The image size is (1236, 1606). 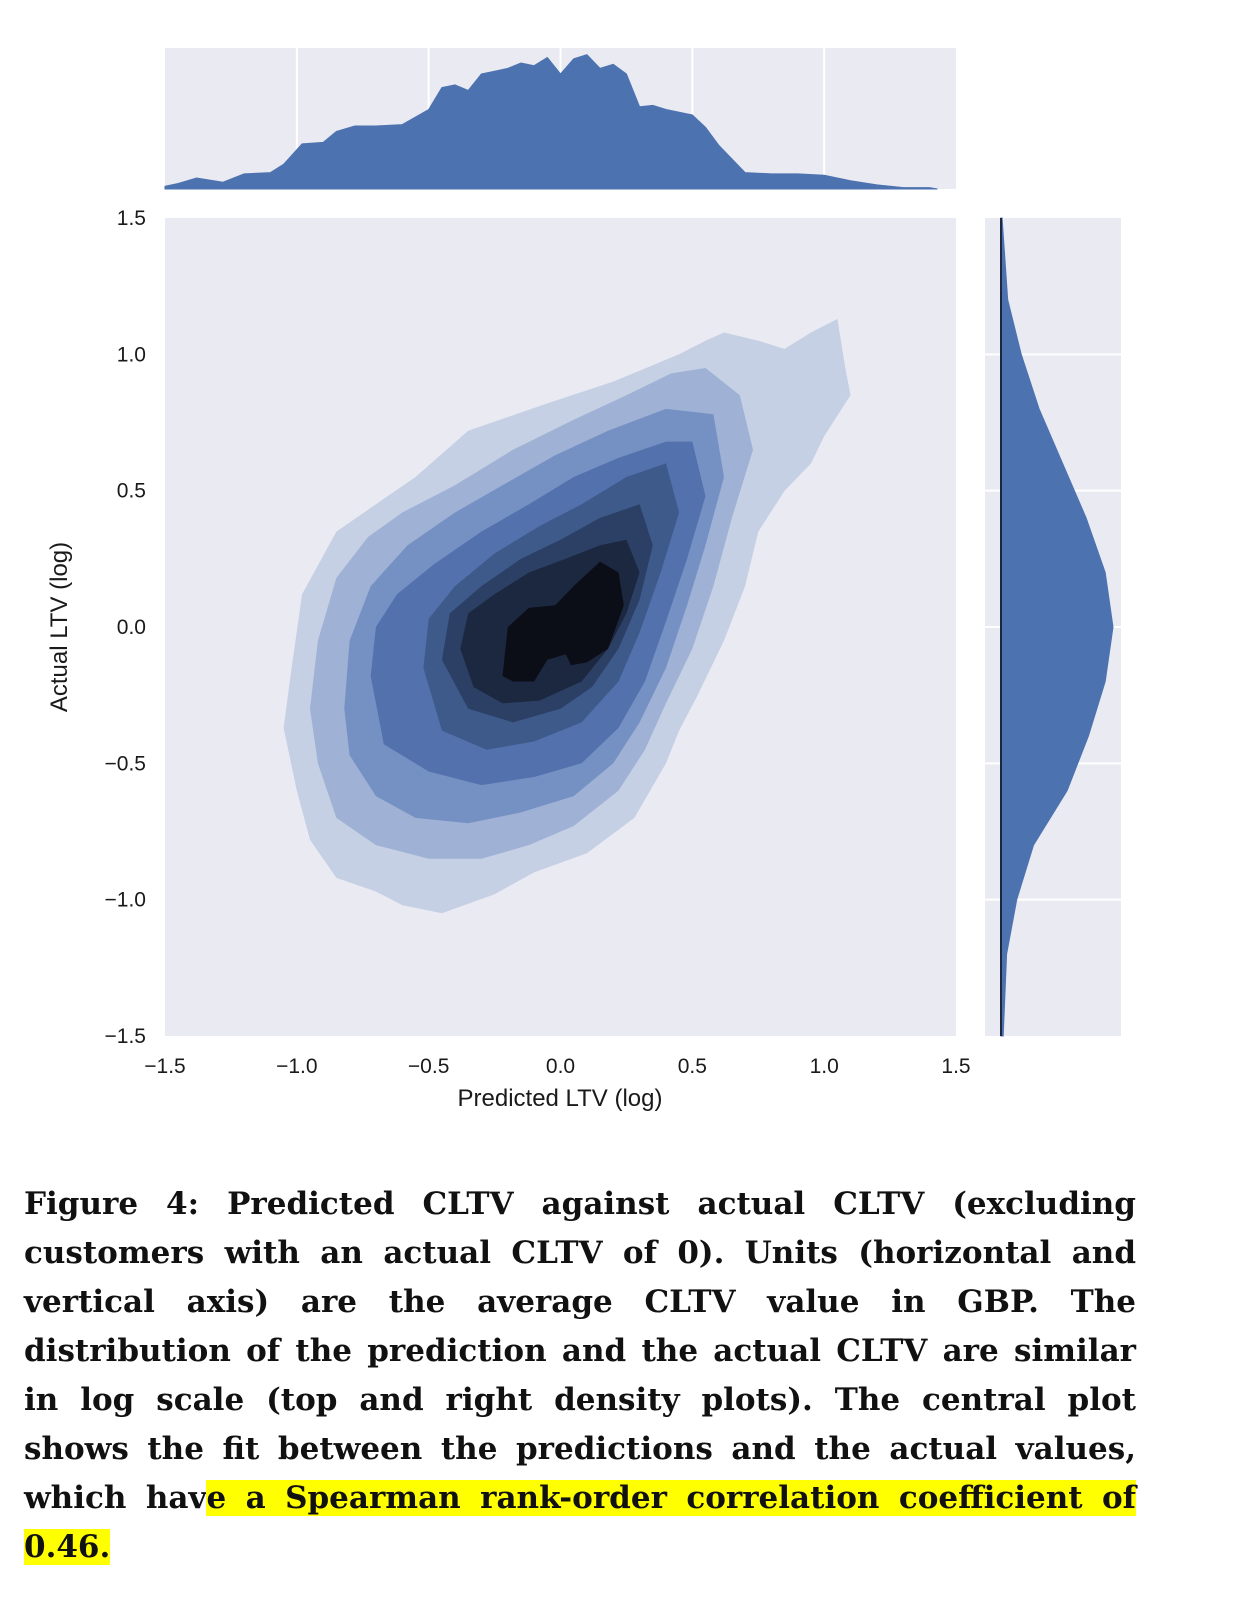 I want to click on y-tick-label-2: −0.5, so click(x=125, y=763).